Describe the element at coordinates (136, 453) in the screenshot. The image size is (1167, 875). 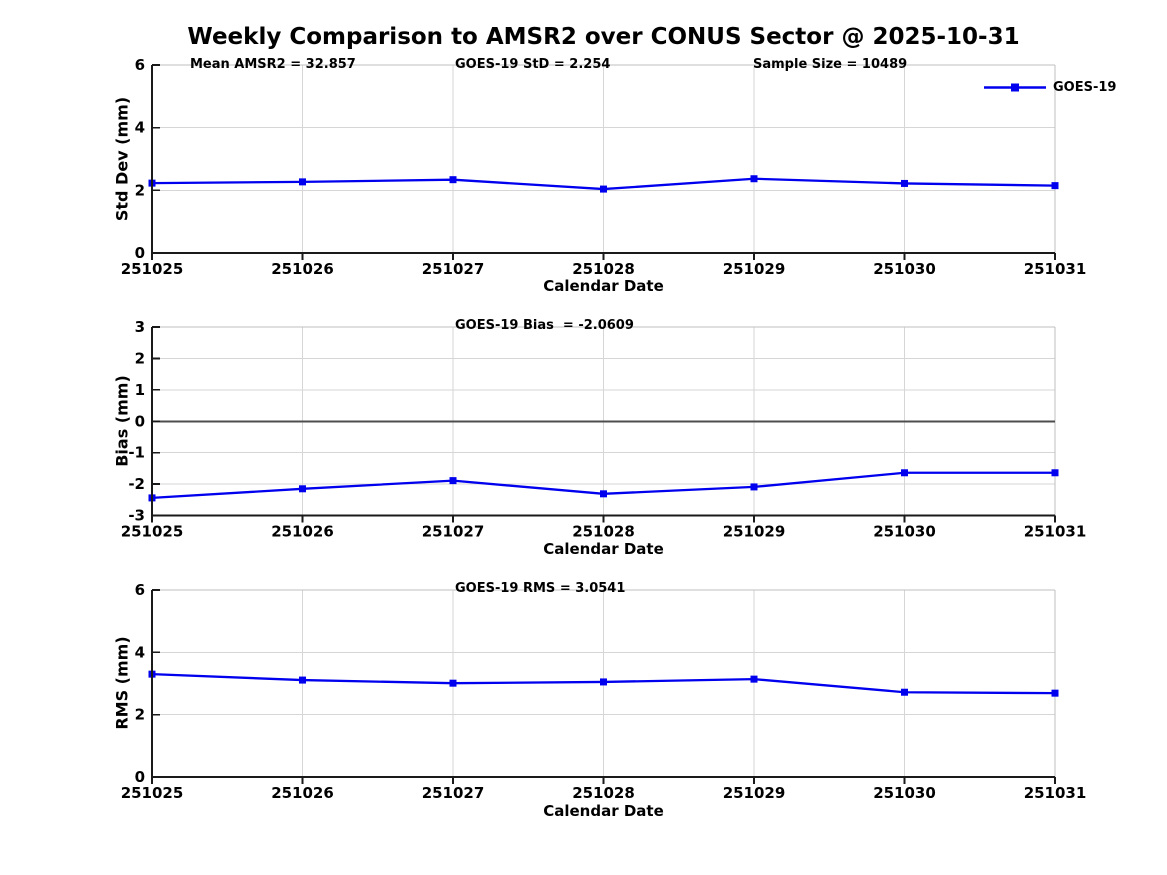
I see `y-tick-label: -1` at that location.